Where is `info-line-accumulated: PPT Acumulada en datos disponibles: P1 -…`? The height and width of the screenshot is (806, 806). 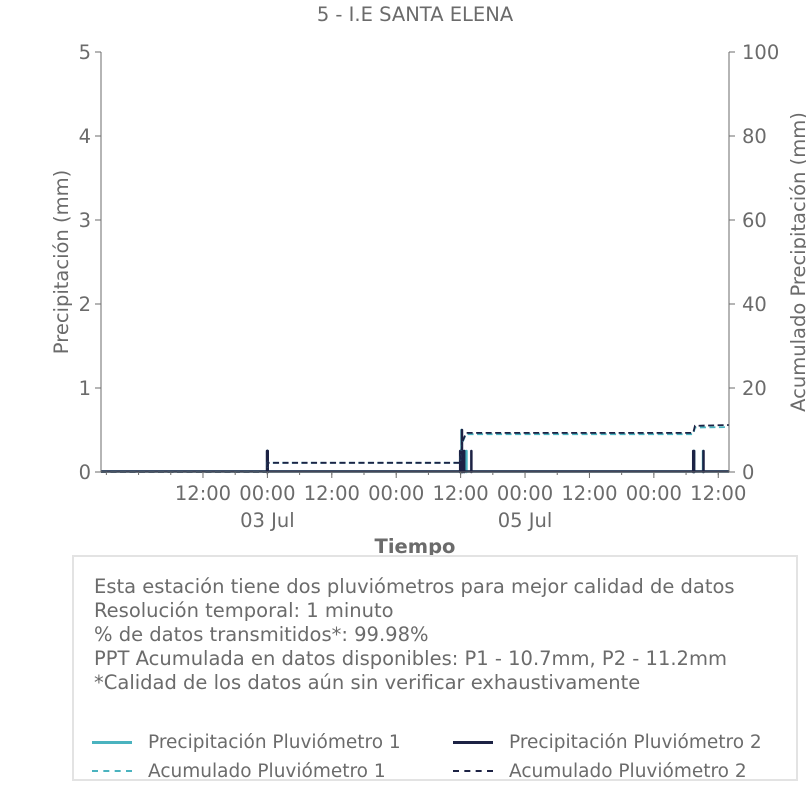
info-line-accumulated: PPT Acumulada en datos disponibles: P1 -… is located at coordinates (410, 658).